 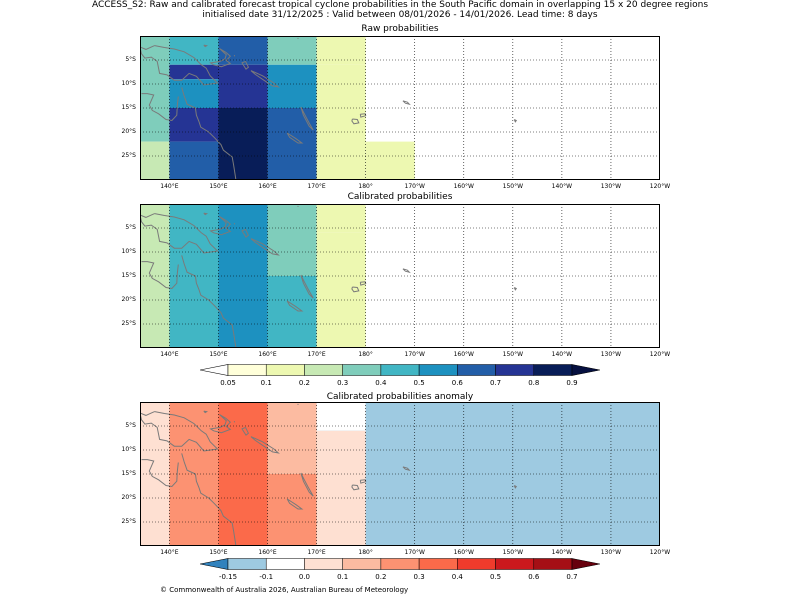 I want to click on anom-cbar-tick-label: -0.1, so click(x=266, y=577).